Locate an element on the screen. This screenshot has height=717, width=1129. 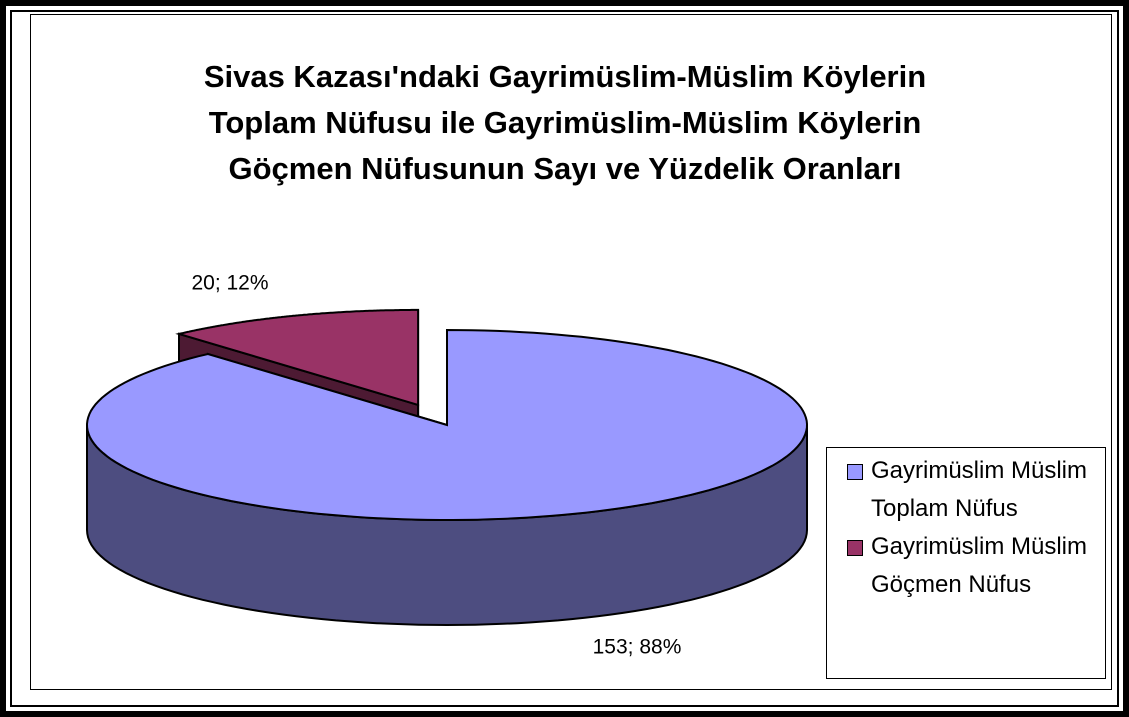
slice is located at coordinates (297, 357).